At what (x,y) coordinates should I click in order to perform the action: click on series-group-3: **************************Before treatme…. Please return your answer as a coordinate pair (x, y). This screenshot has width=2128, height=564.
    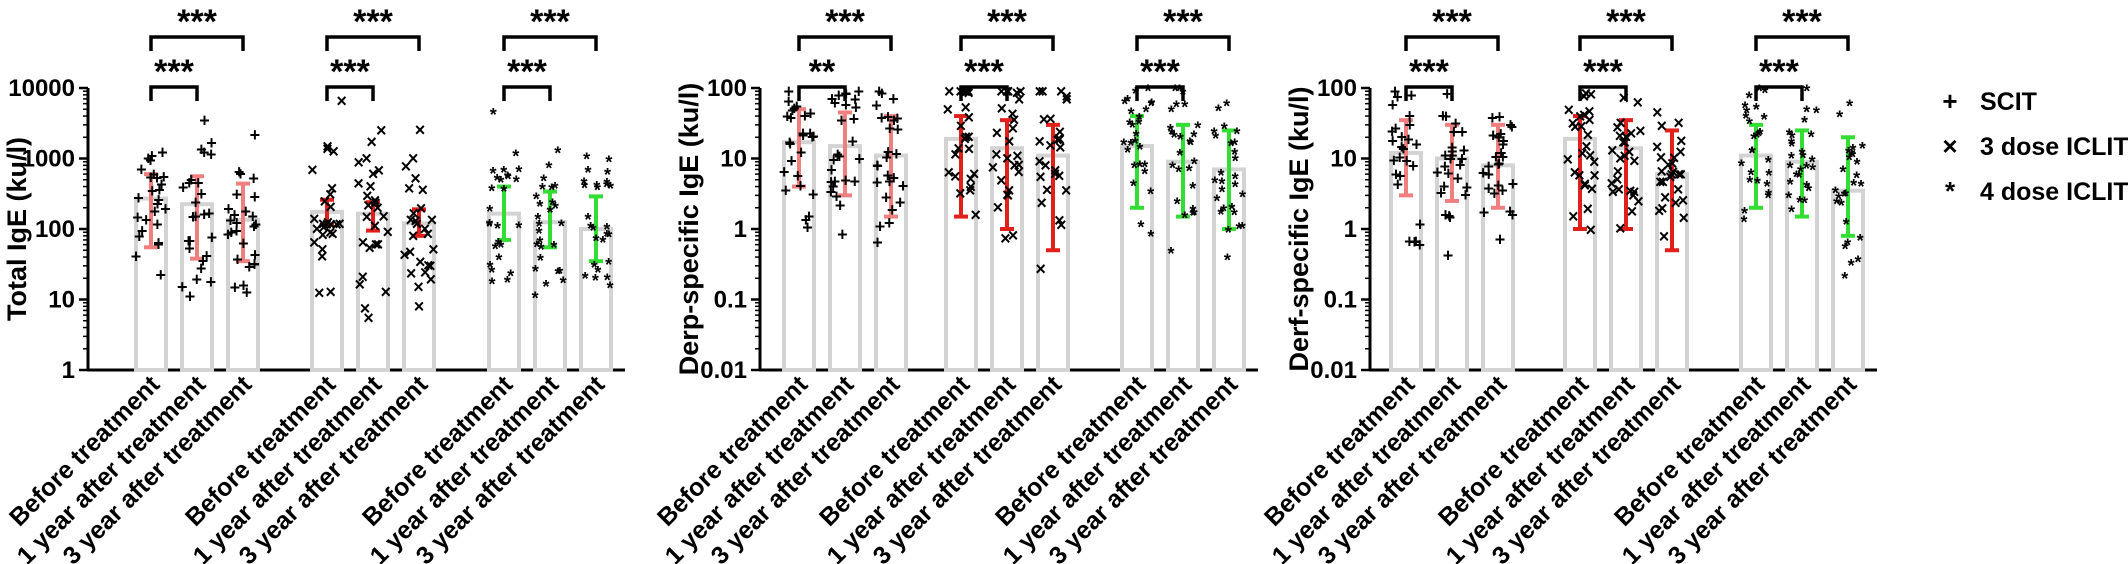
    Looking at the image, I should click on (1118, 283).